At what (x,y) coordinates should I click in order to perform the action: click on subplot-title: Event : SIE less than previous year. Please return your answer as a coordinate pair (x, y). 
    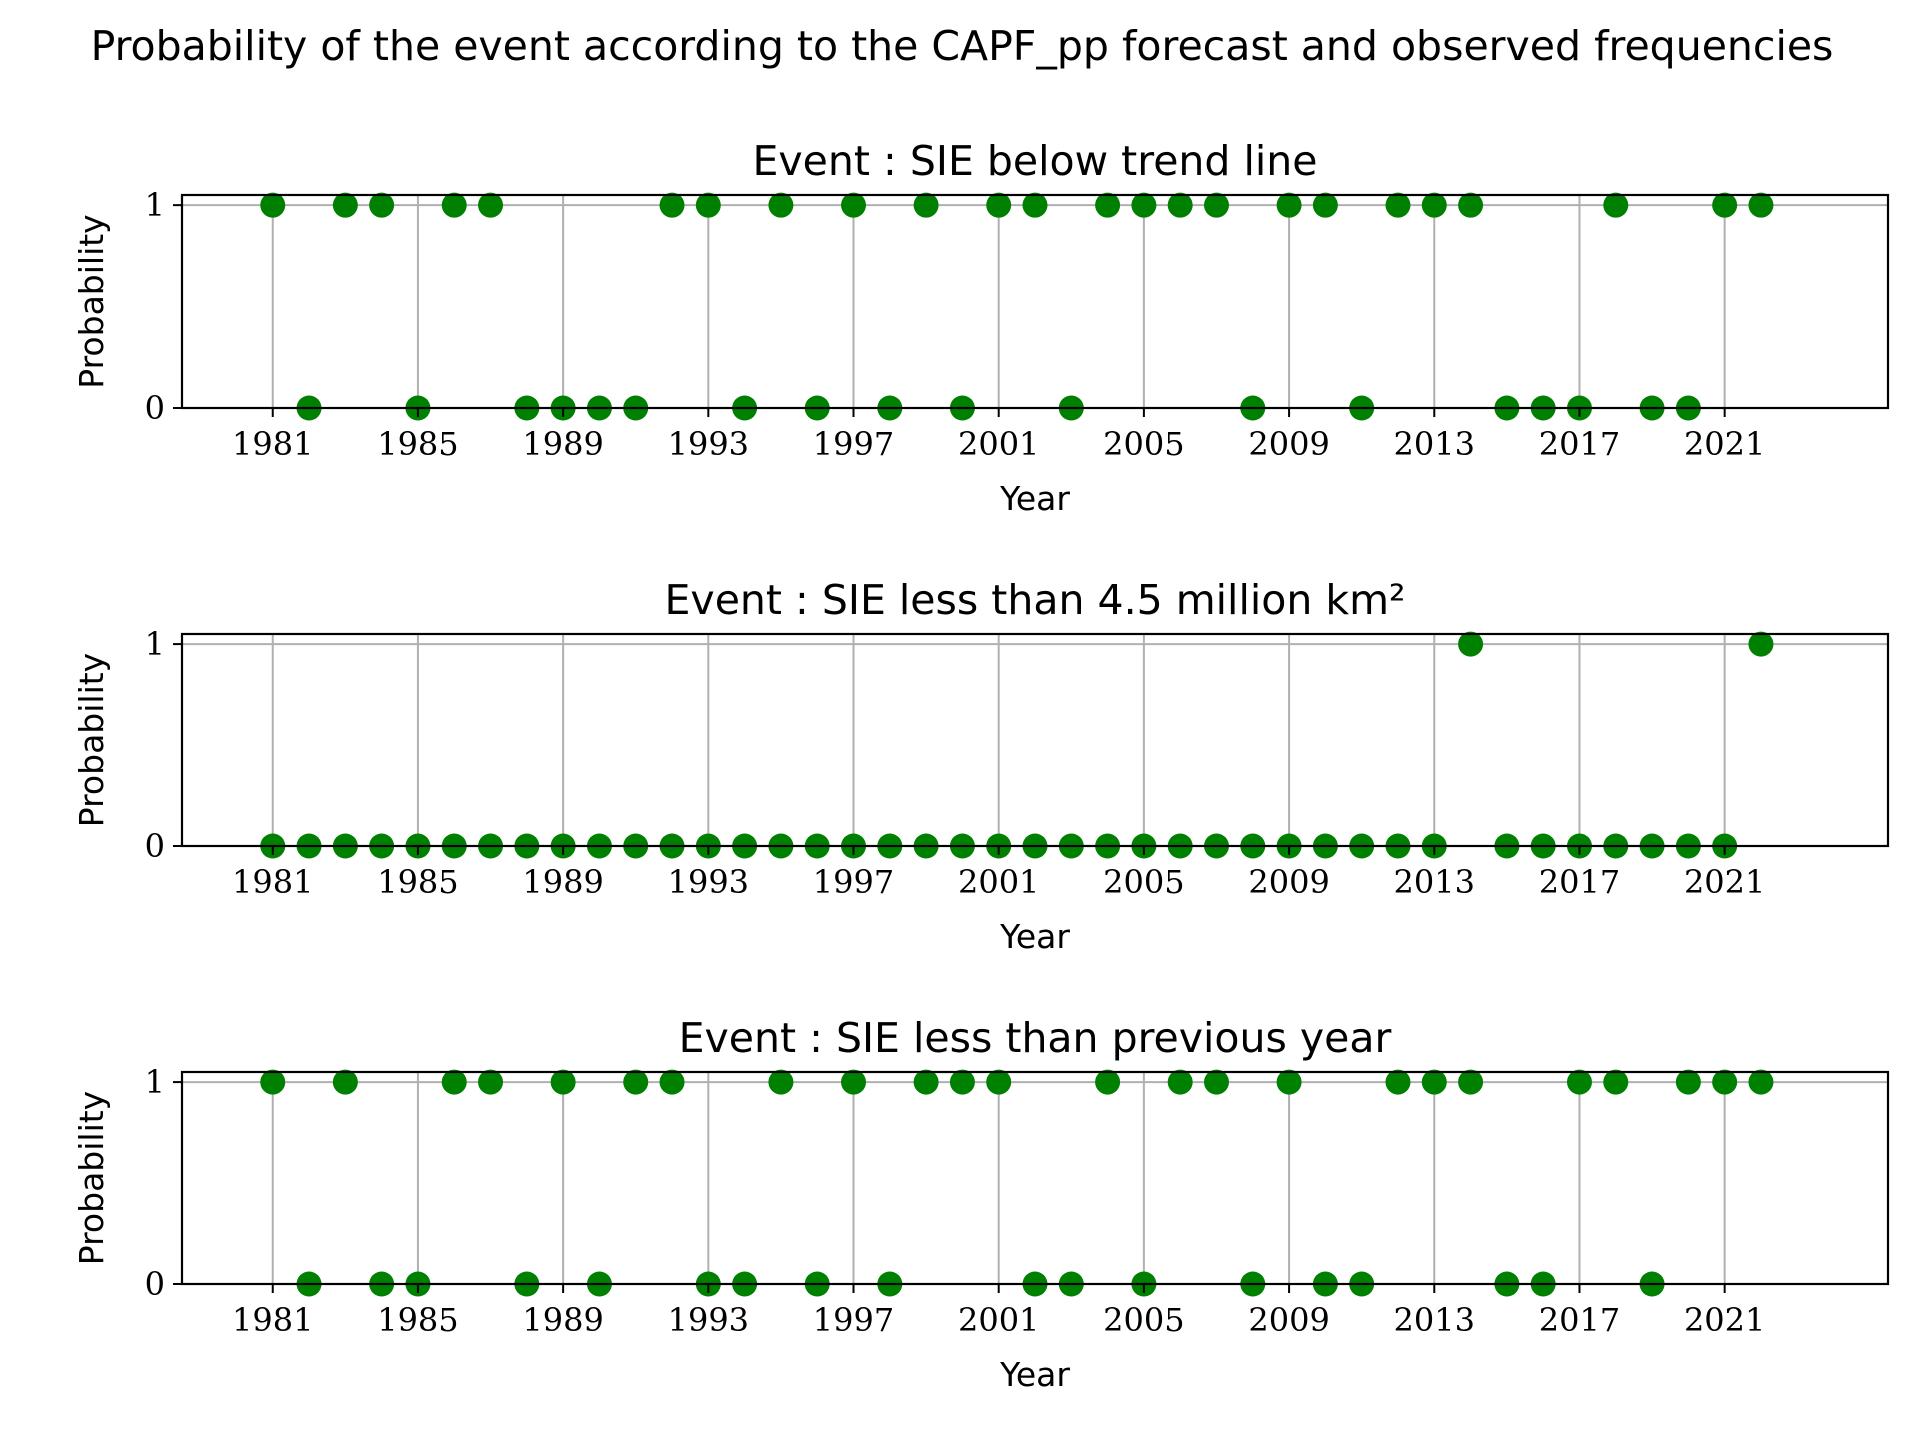
    Looking at the image, I should click on (1035, 1038).